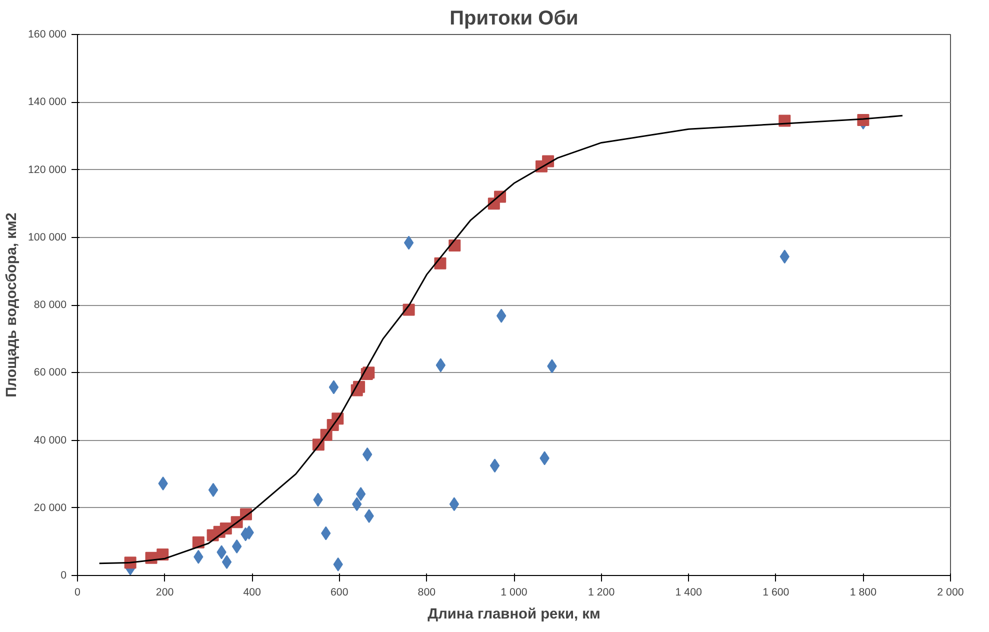  Describe the element at coordinates (339, 592) in the screenshot. I see `x-tick-label: 600` at that location.